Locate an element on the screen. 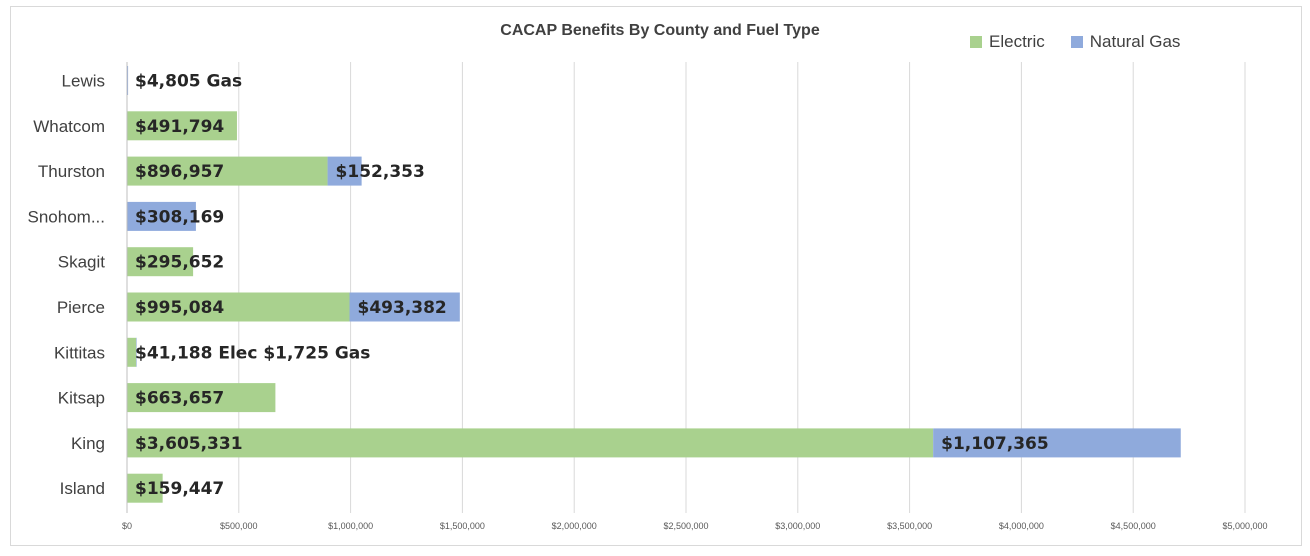 Image resolution: width=1310 pixels, height=556 pixels. legend-label-natural-gas: Natural Gas is located at coordinates (1135, 41).